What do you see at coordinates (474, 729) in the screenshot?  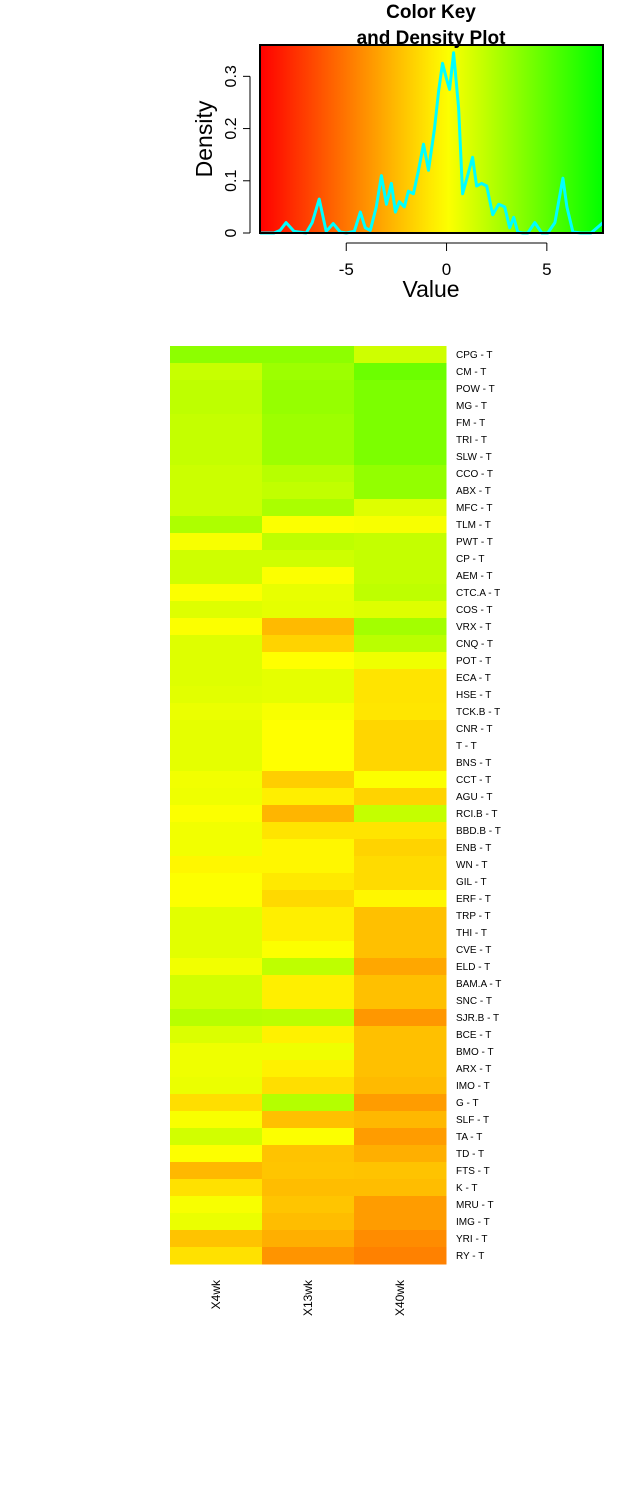 I see `row-label: CNR - T` at bounding box center [474, 729].